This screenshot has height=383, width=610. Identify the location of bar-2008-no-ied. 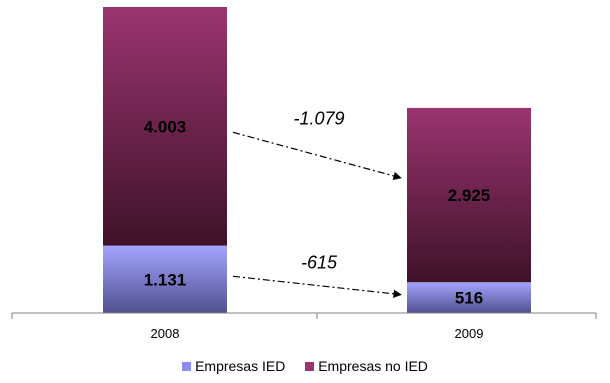
(165, 126).